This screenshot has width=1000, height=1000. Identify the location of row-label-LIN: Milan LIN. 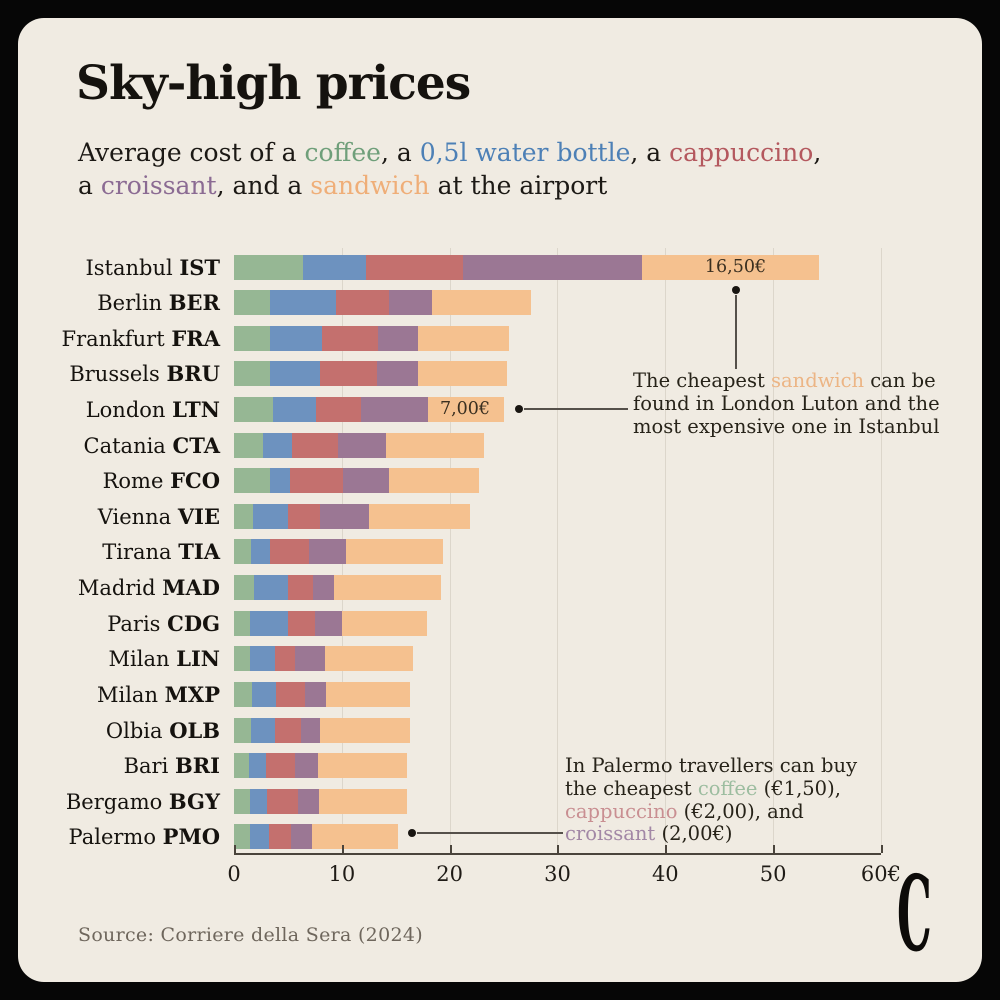
(136, 659).